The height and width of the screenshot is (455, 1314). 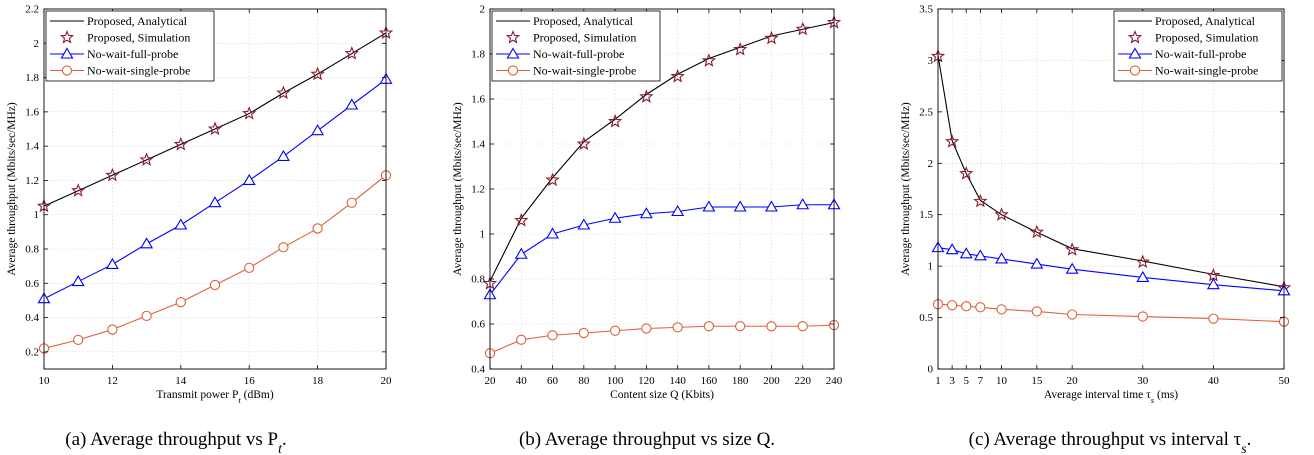 I want to click on x-tick-label: 220, so click(x=802, y=381).